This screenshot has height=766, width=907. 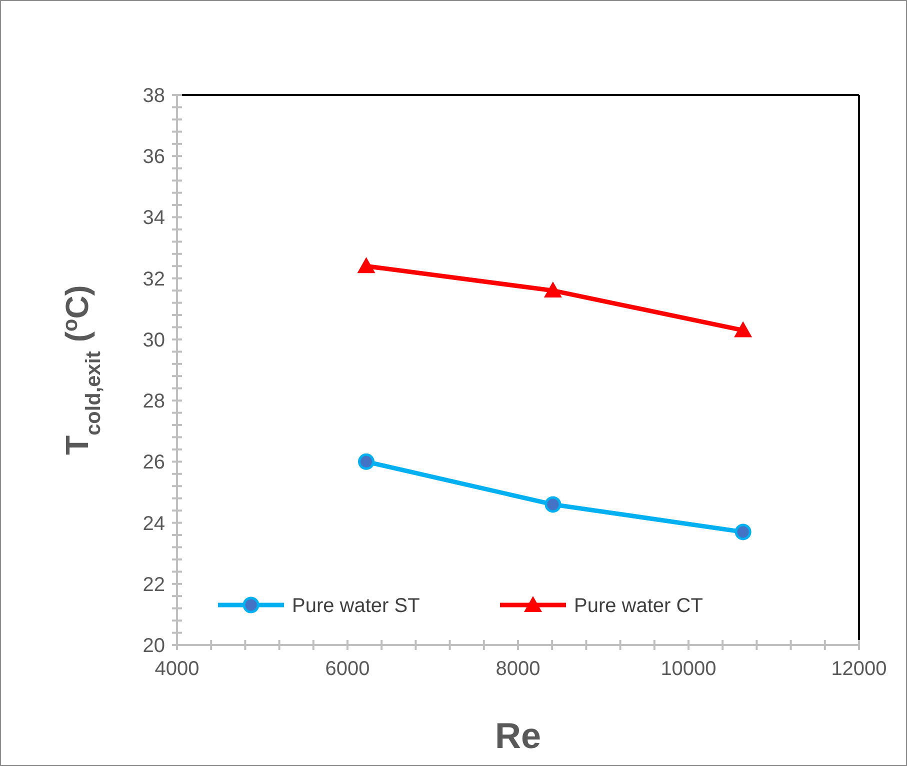 What do you see at coordinates (356, 606) in the screenshot?
I see `legend-label: Pure water ST` at bounding box center [356, 606].